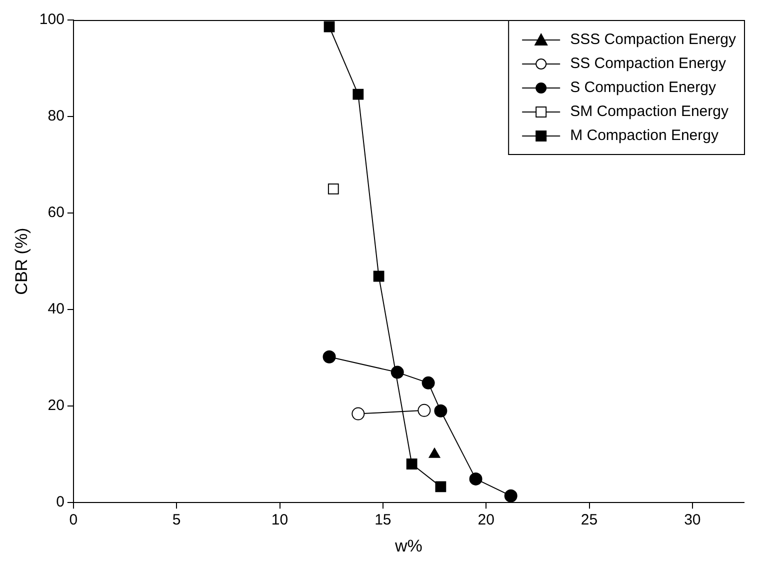 The image size is (760, 569). What do you see at coordinates (649, 111) in the screenshot?
I see `legend-label: SM Compaction Energy` at bounding box center [649, 111].